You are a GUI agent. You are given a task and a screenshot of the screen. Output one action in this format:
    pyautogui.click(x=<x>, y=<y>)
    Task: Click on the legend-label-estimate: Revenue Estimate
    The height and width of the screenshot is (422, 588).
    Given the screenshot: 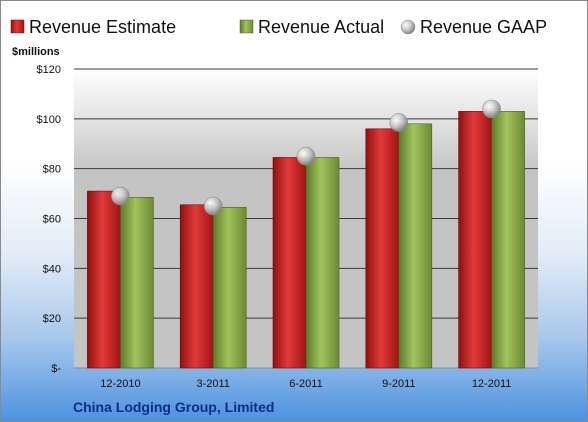 What is the action you would take?
    pyautogui.click(x=102, y=27)
    